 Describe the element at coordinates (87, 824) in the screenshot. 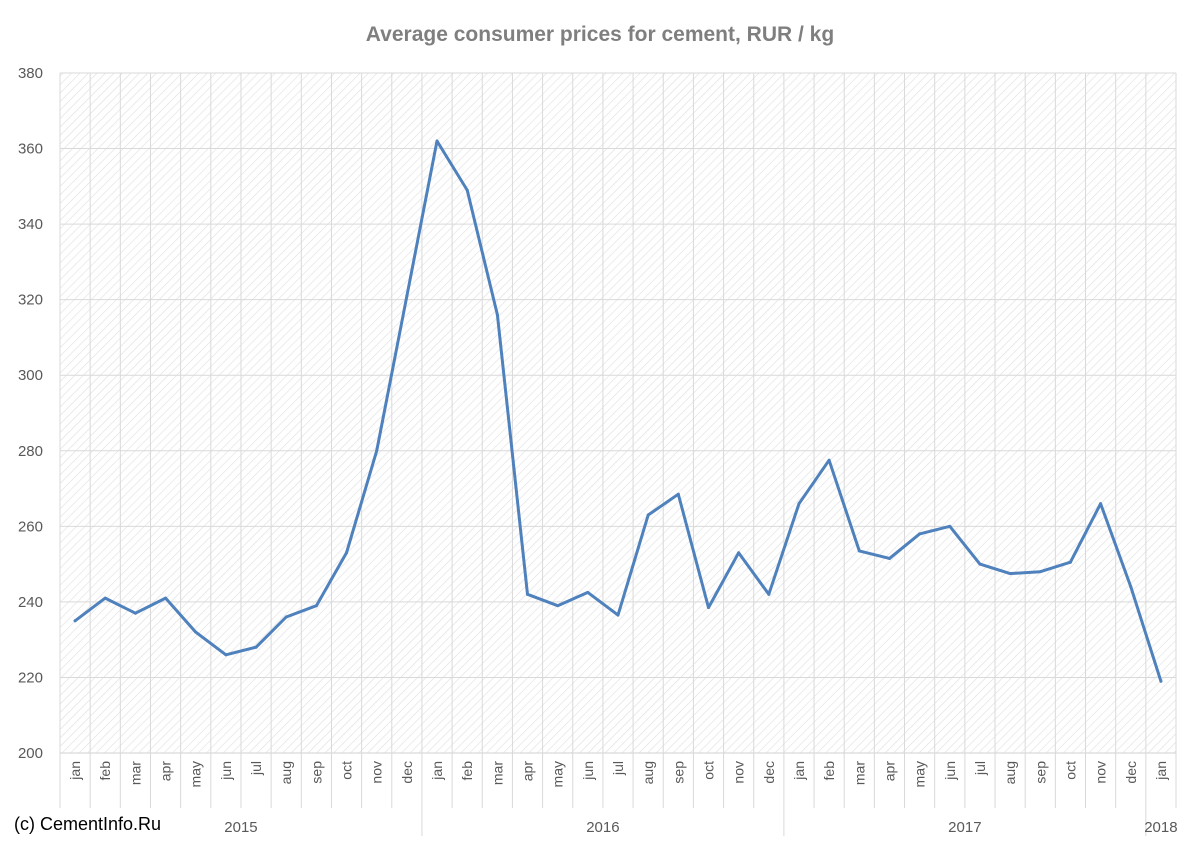

I see `credit-text: (c) CementInfo.Ru` at that location.